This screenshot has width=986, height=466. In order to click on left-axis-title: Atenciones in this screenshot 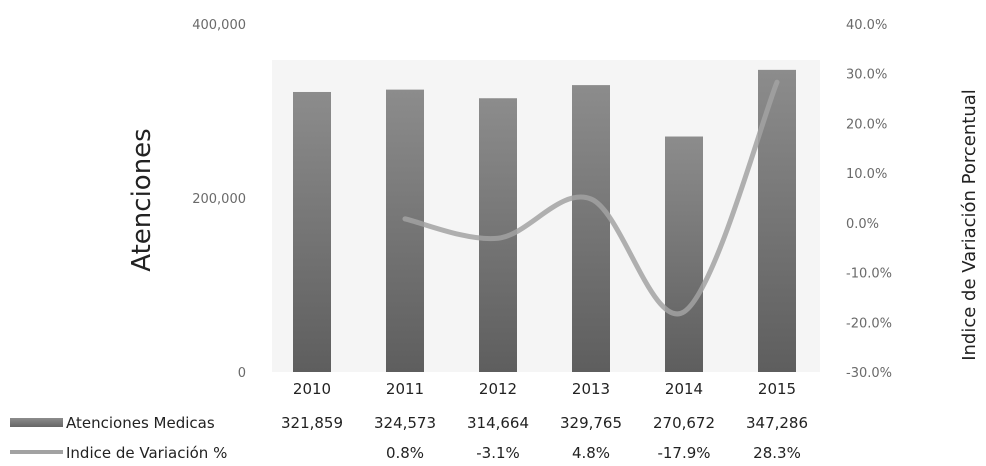, I will do `click(142, 199)`.